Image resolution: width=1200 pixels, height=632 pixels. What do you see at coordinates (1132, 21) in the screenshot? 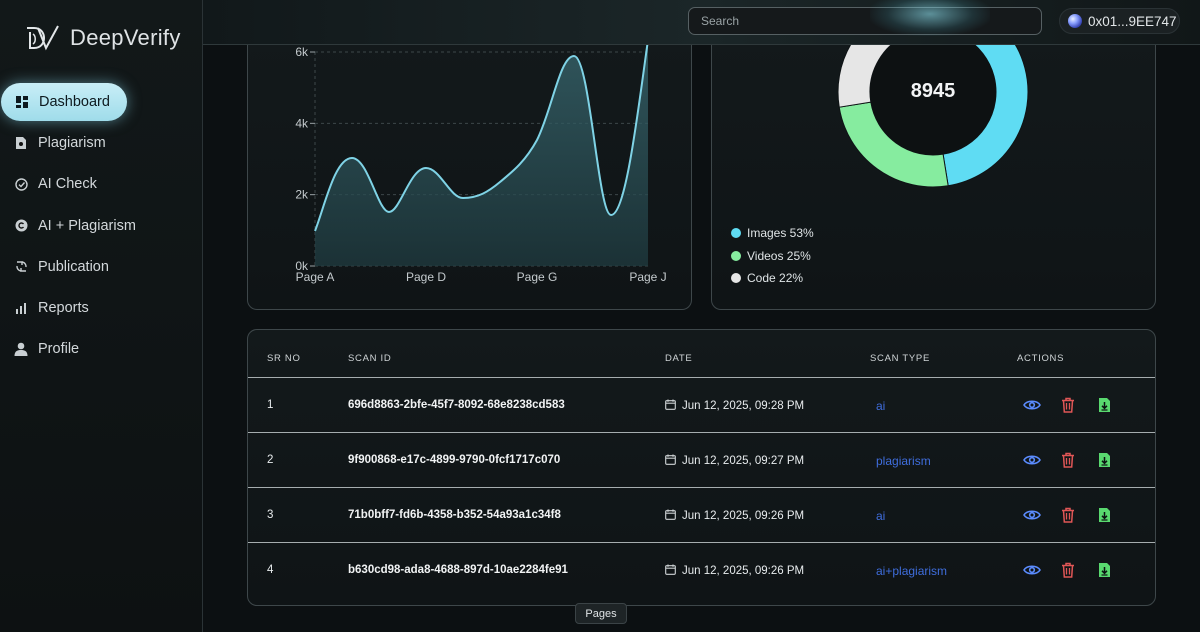
I see `wallet-address: 0x01...9EE747` at bounding box center [1132, 21].